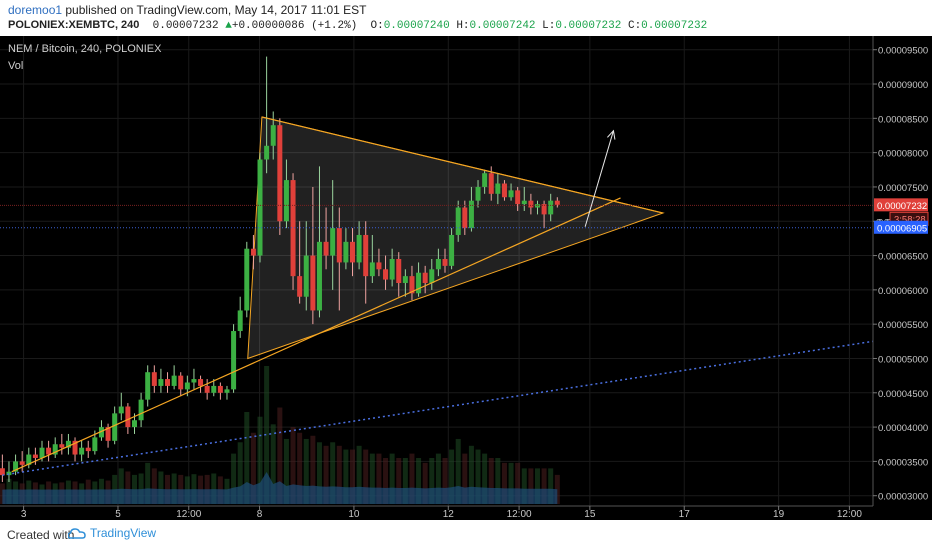  What do you see at coordinates (901, 205) in the screenshot?
I see `last-price-tag-bg` at bounding box center [901, 205].